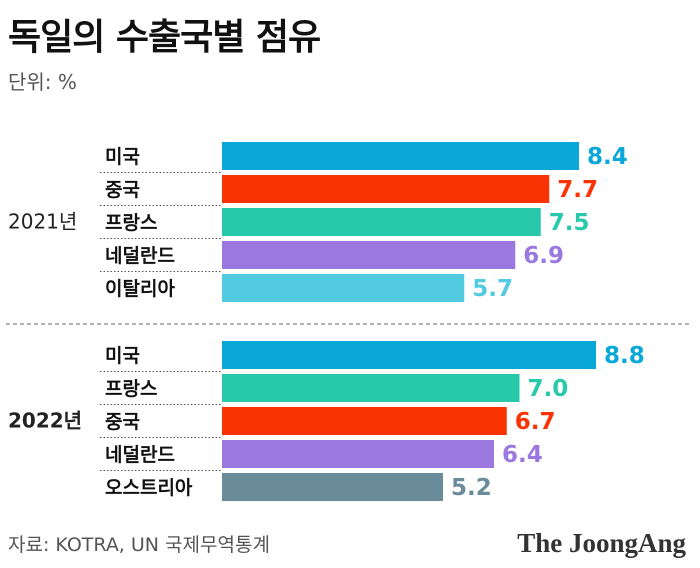  What do you see at coordinates (164, 37) in the screenshot?
I see `chart-title: 독일의 수출국별 점유` at bounding box center [164, 37].